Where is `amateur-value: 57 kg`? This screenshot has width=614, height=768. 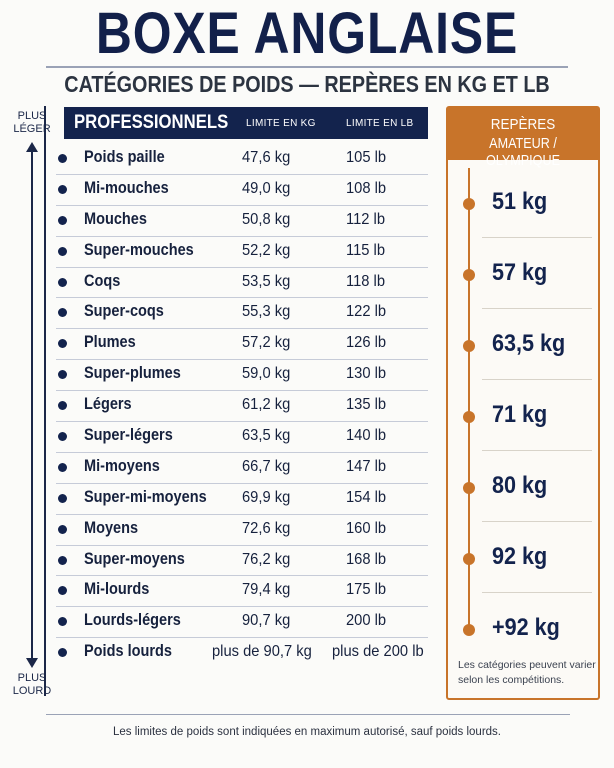 amateur-value: 57 kg is located at coordinates (520, 272).